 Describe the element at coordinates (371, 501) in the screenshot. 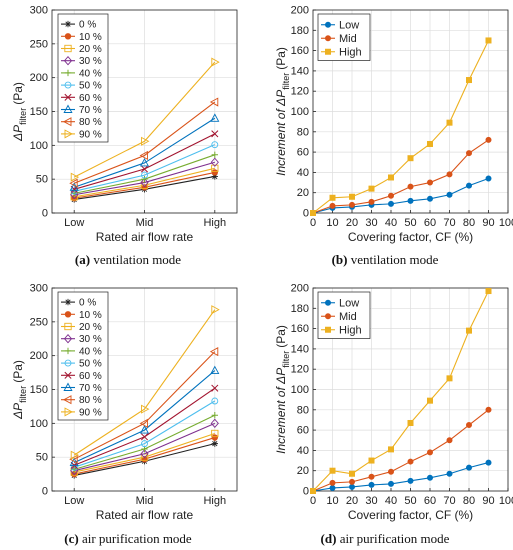

I see `x-tick-label: 30` at that location.